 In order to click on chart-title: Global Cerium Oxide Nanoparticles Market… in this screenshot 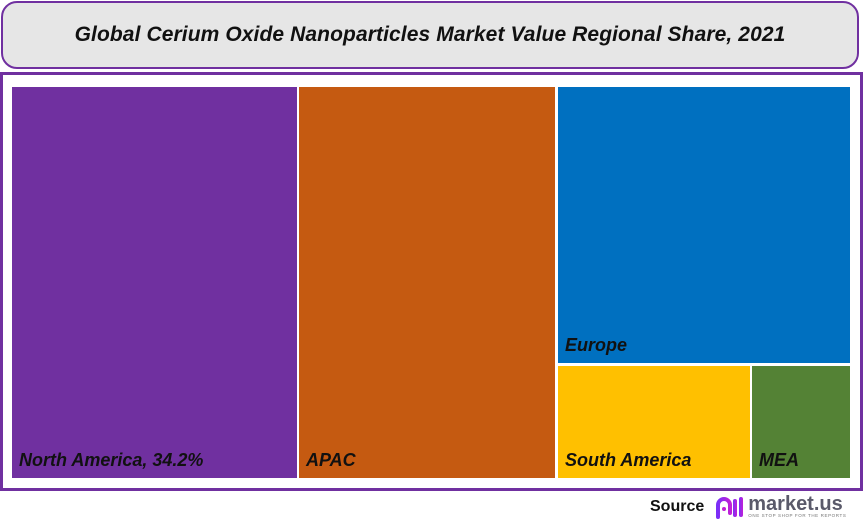, I will do `click(430, 34)`.